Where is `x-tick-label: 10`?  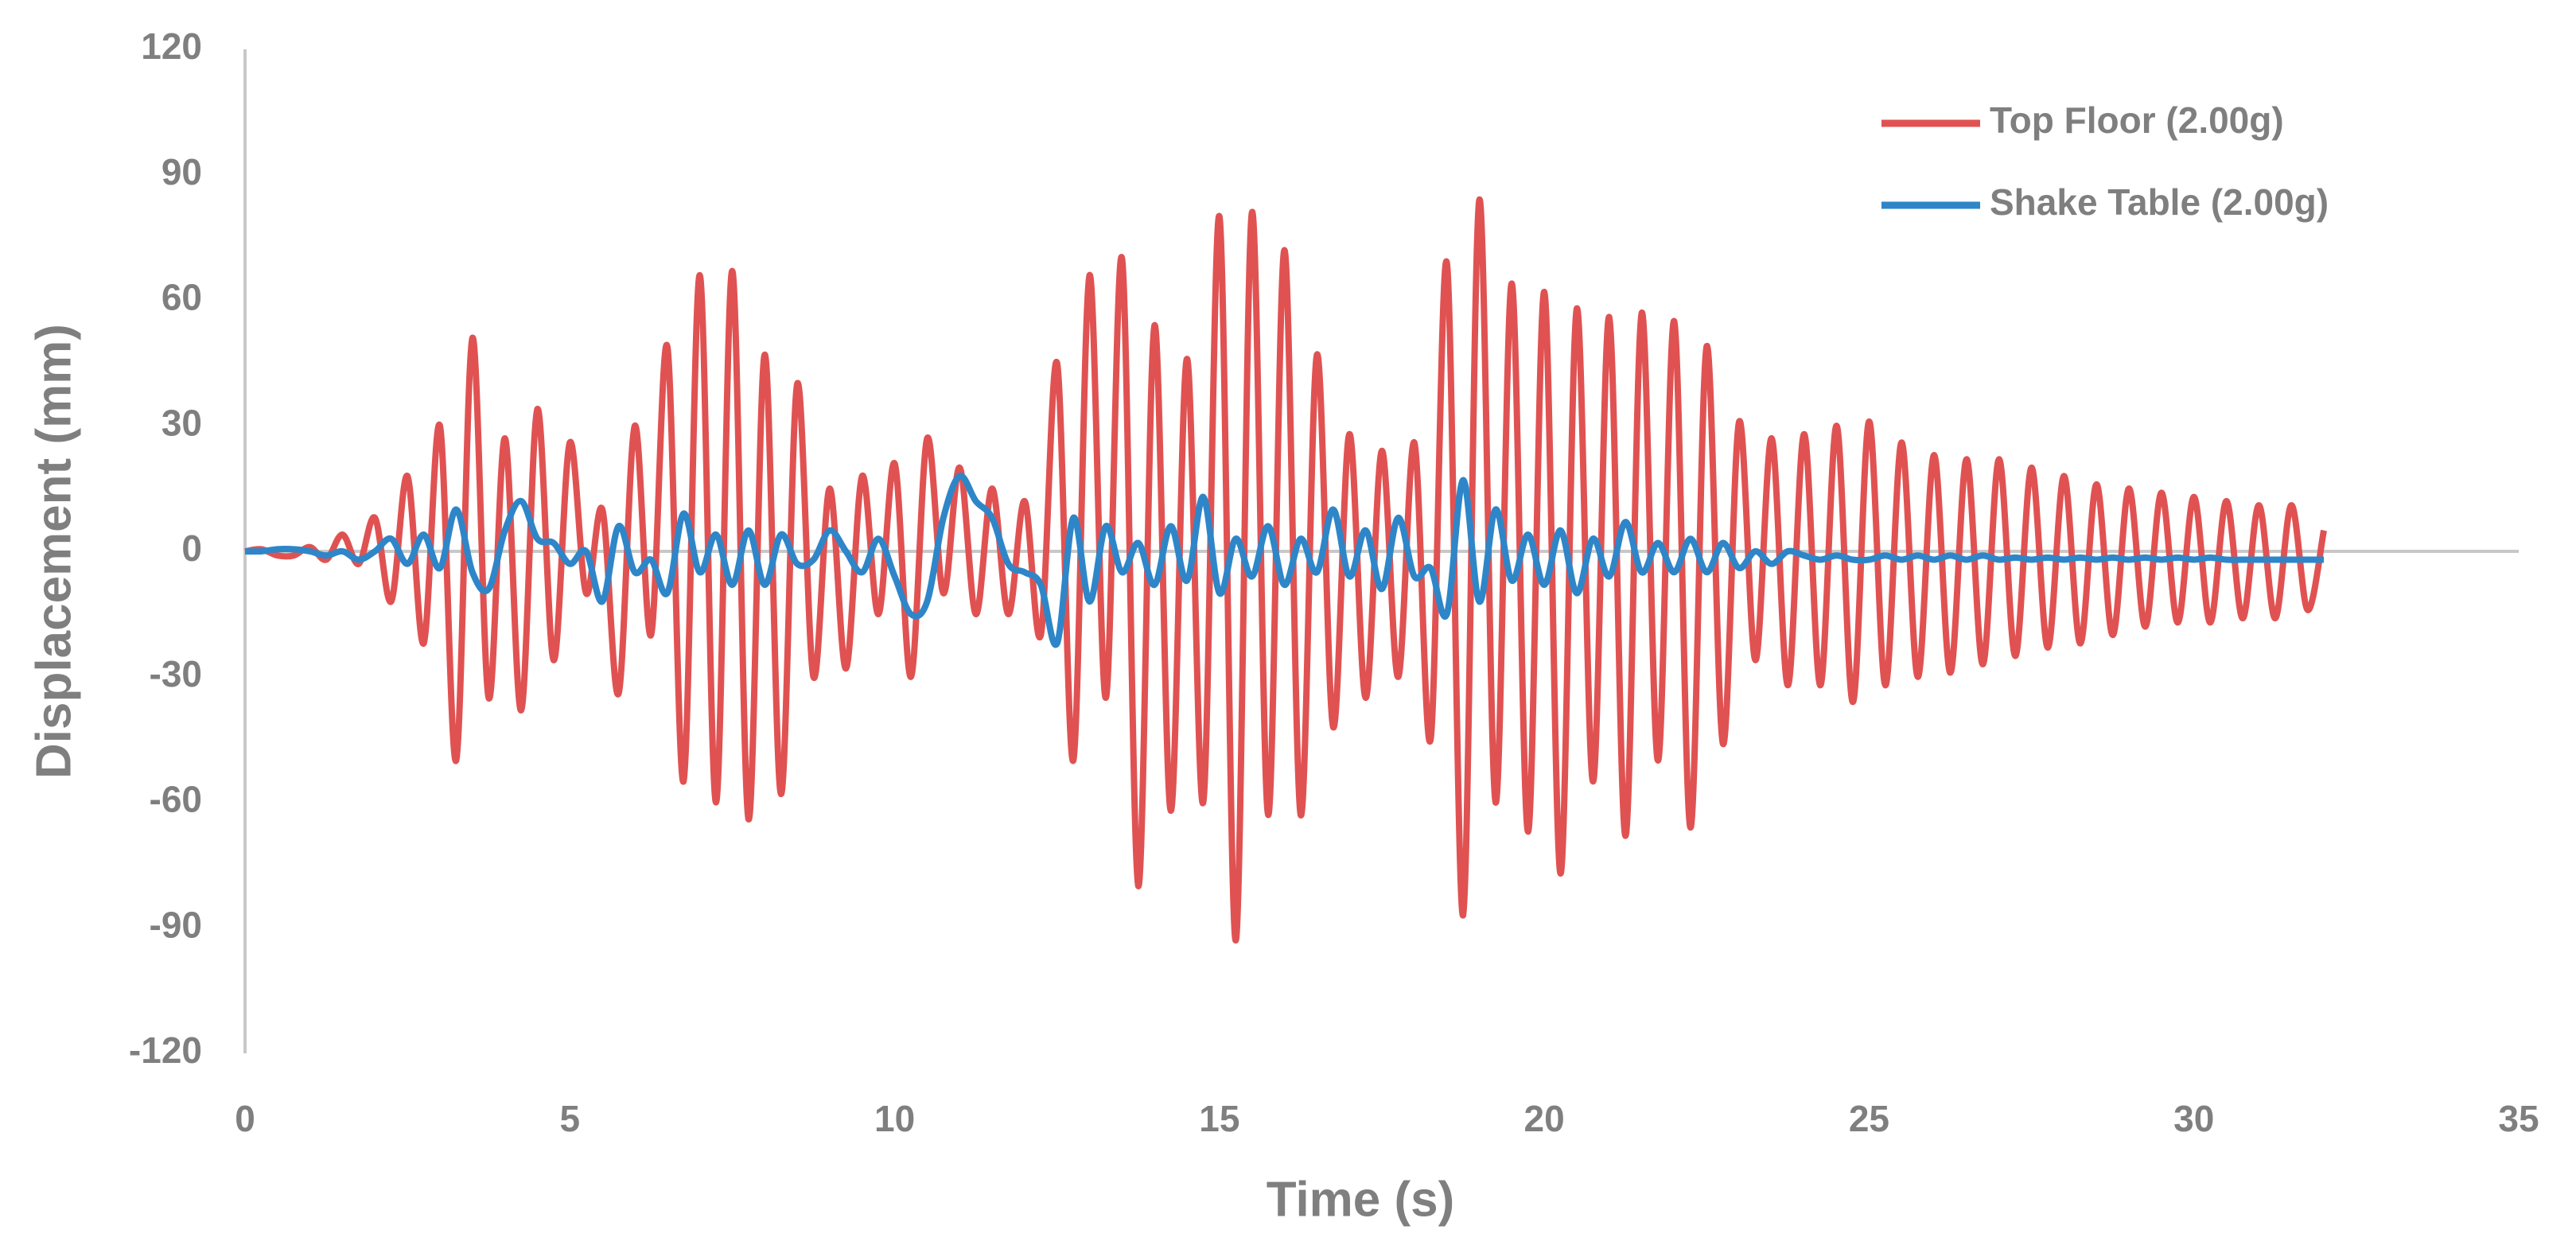
x-tick-label: 10 is located at coordinates (895, 1118).